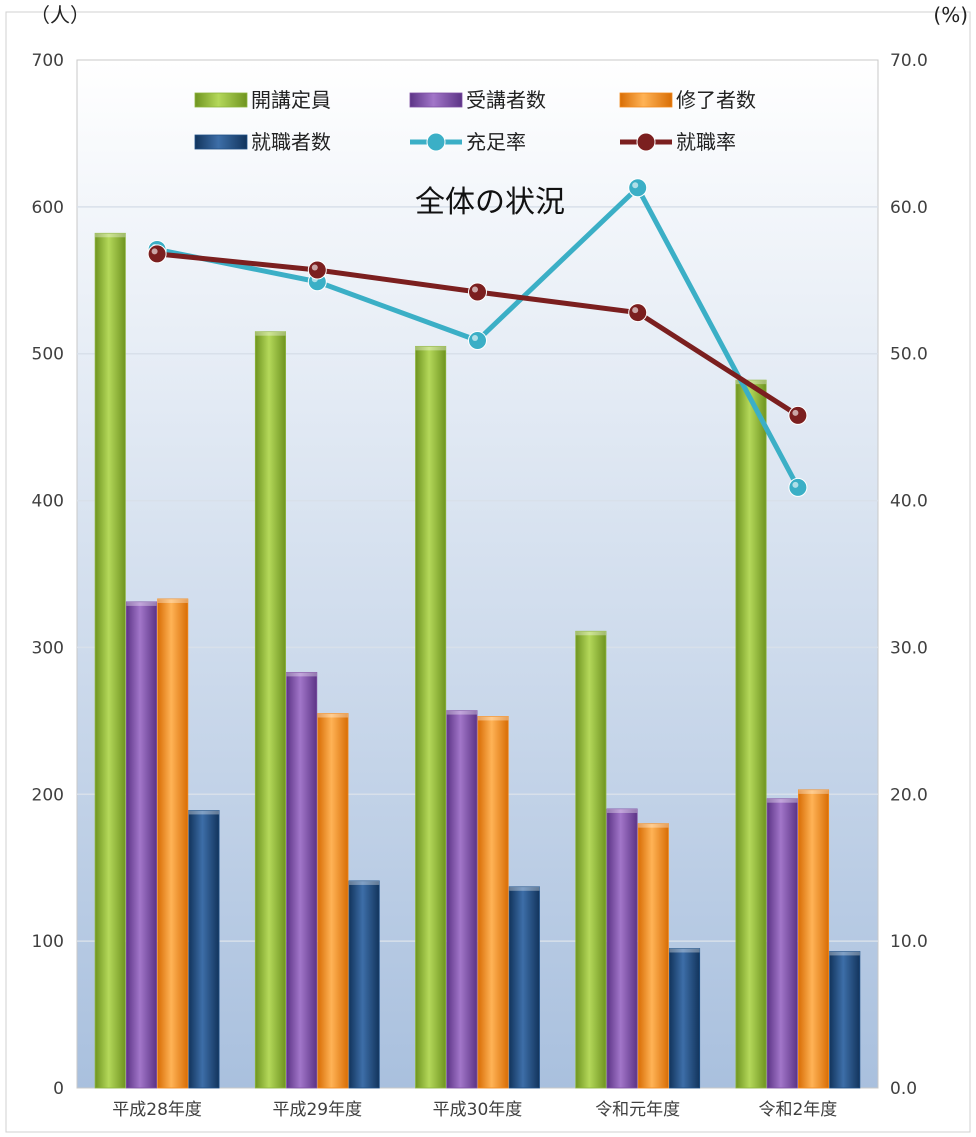 Image resolution: width=976 pixels, height=1137 pixels. Describe the element at coordinates (48, 61) in the screenshot. I see `y-left-tick-label: 700` at that location.